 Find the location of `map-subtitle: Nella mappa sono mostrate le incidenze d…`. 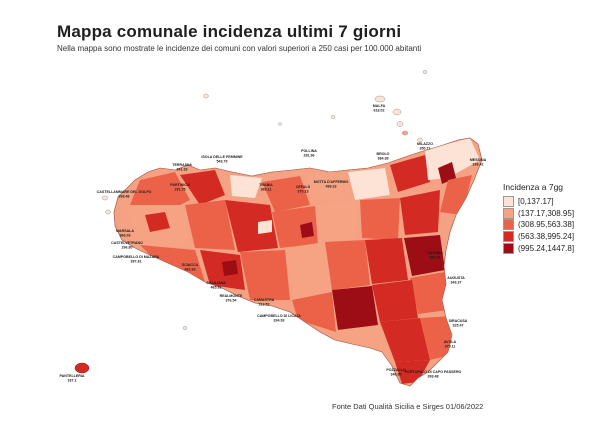

map-subtitle: Nella mappa sono mostrate le incidenze d… is located at coordinates (239, 48).